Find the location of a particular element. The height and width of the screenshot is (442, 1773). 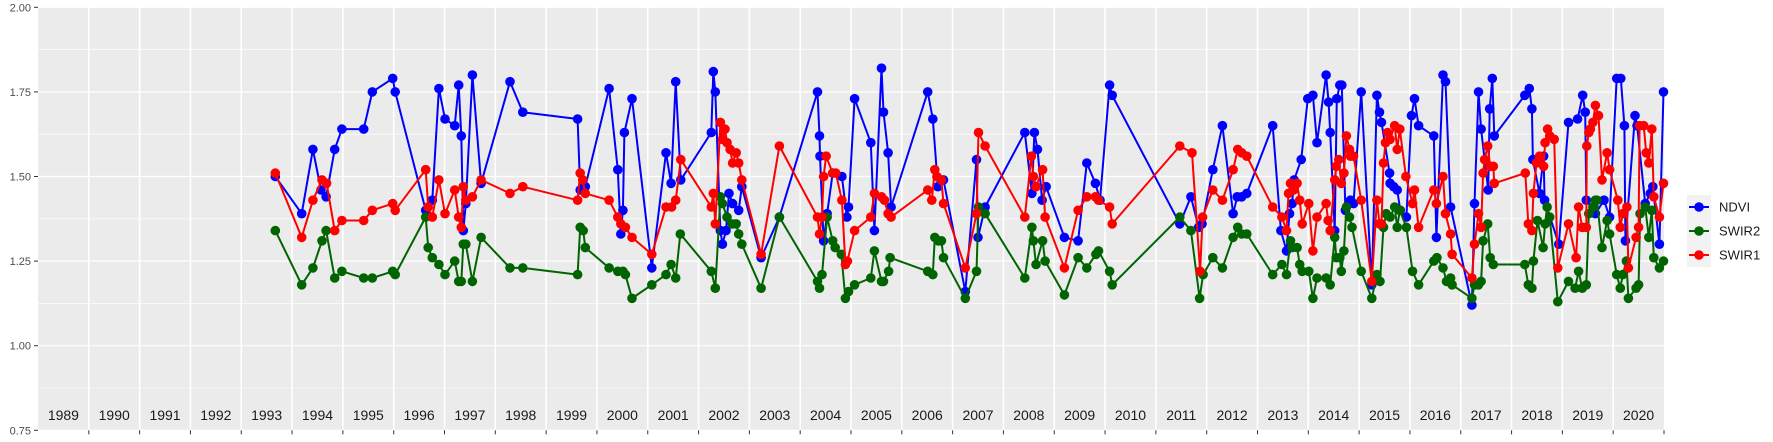

y-tick-label: 1.75 is located at coordinates (20, 93).